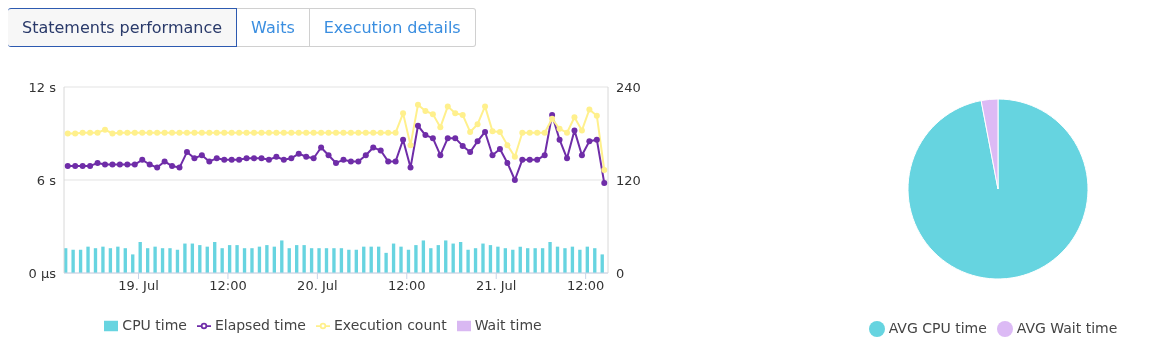 The width and height of the screenshot is (1149, 344). Describe the element at coordinates (628, 87) in the screenshot. I see `y2-tick-label: 240` at that location.